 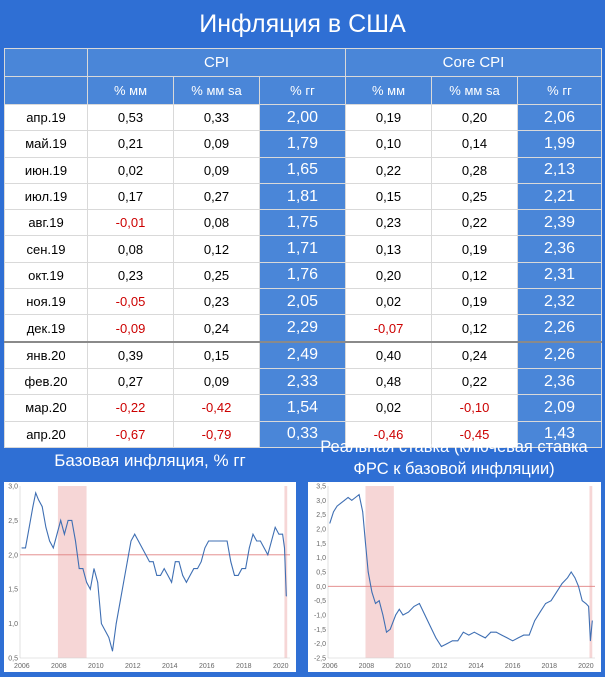 I want to click on column-header: % мм sa, so click(x=474, y=90).